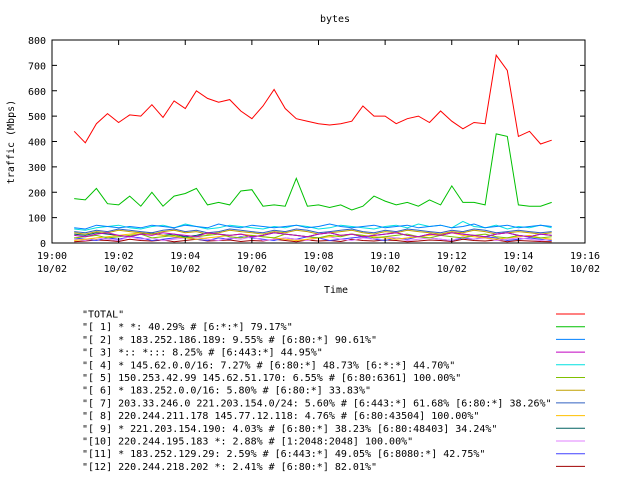 This screenshot has width=640, height=480. Describe the element at coordinates (103, 315) in the screenshot. I see `legend-label: "TOTAL"` at that location.